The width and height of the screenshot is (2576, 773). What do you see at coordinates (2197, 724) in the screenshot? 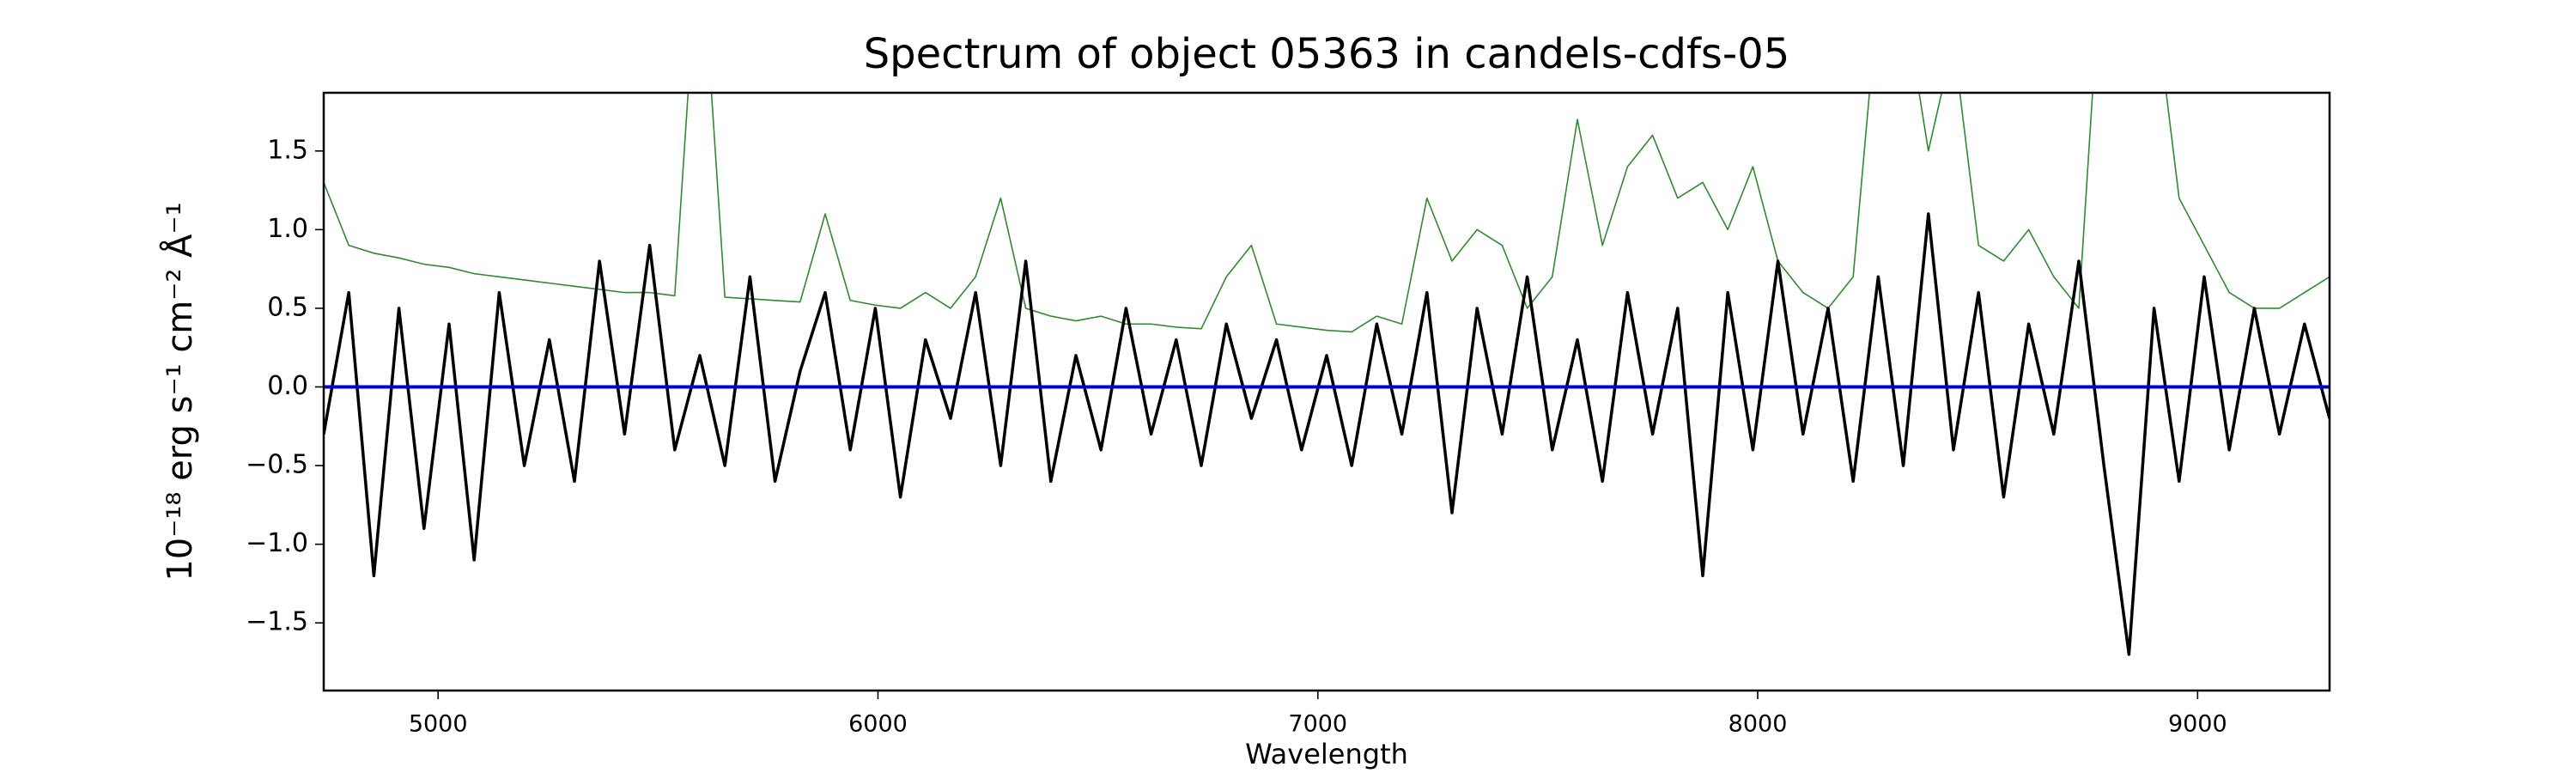
I see `x-tick-label: 9000` at bounding box center [2197, 724].